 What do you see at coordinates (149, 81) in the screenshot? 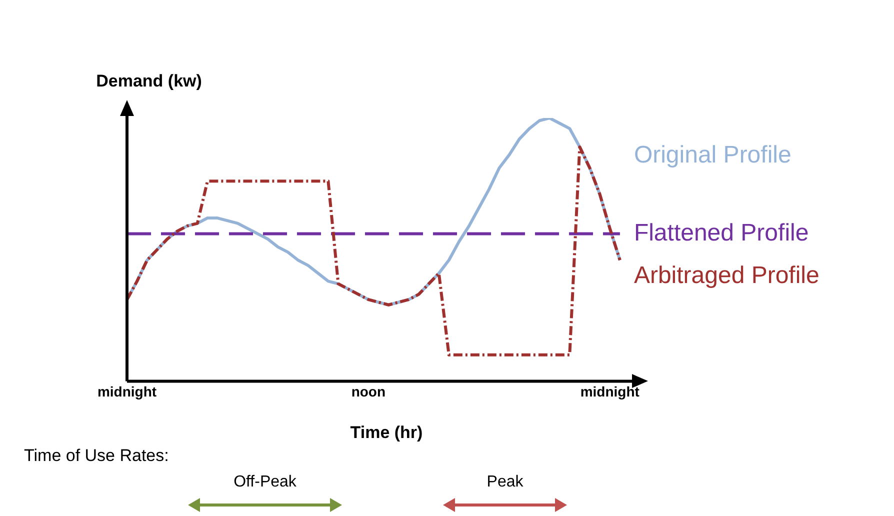
I see `y-axis-title: Demand (kw)` at bounding box center [149, 81].